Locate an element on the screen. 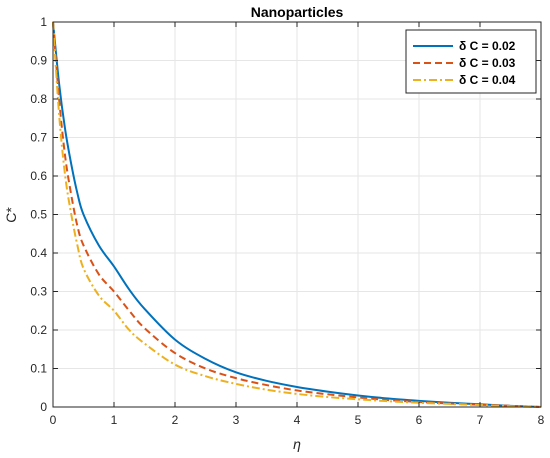 The image size is (550, 458). x-tick-label: 8 is located at coordinates (541, 420).